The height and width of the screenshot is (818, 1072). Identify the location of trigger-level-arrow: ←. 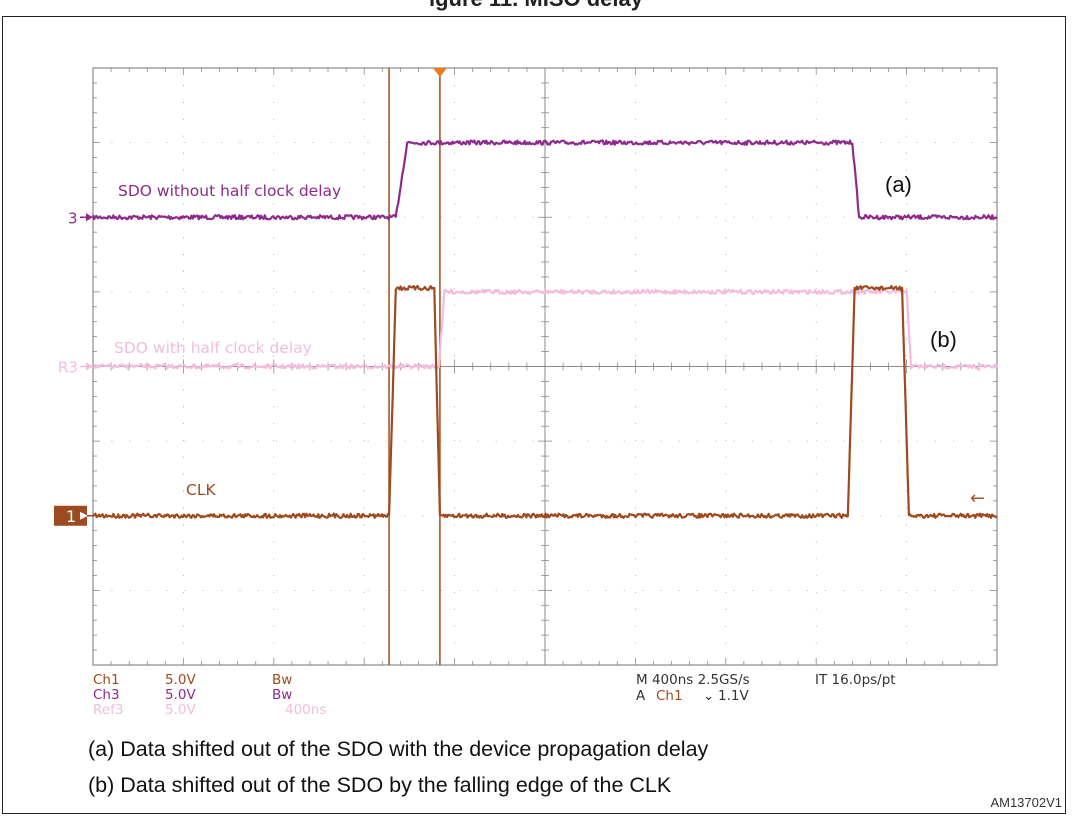
(977, 498).